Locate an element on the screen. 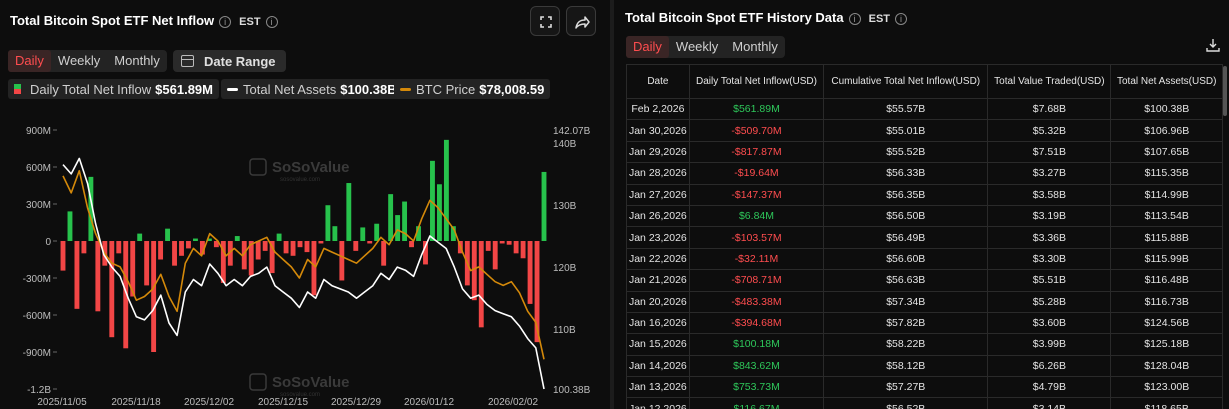 The width and height of the screenshot is (1229, 409). x-tick-label: 2025/11/05 is located at coordinates (62, 402).